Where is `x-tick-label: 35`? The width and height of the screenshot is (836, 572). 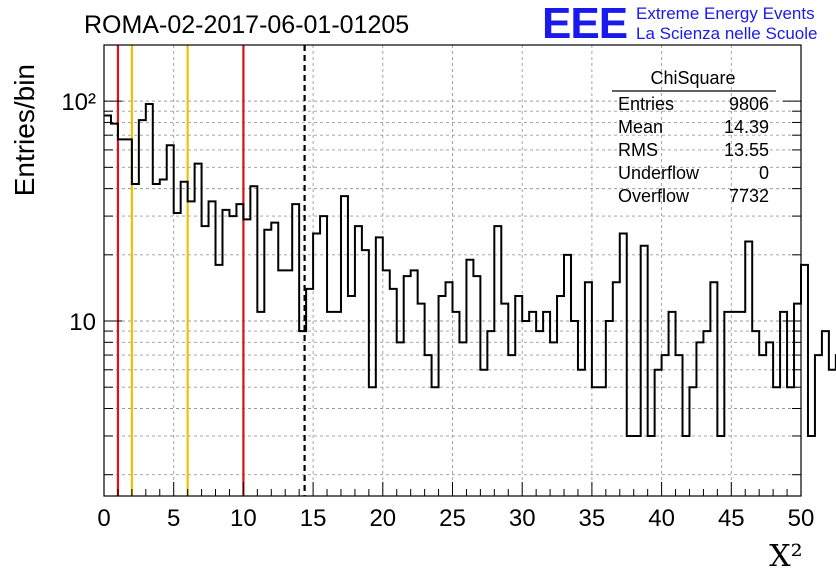
x-tick-label: 35 is located at coordinates (592, 518).